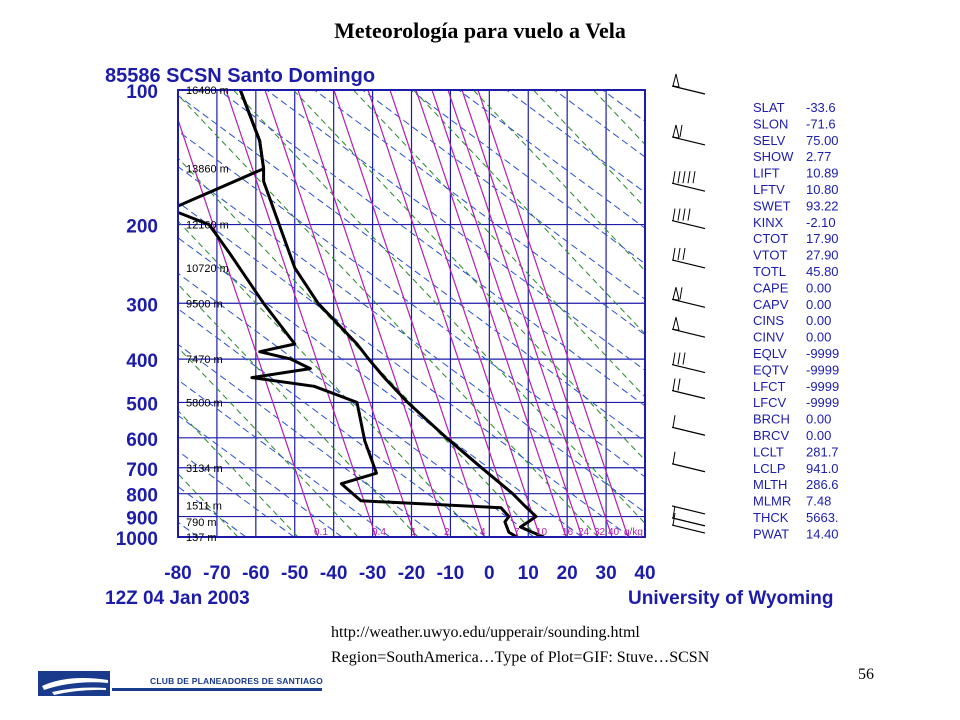 The width and height of the screenshot is (960, 720). I want to click on index-name: PWAT, so click(771, 533).